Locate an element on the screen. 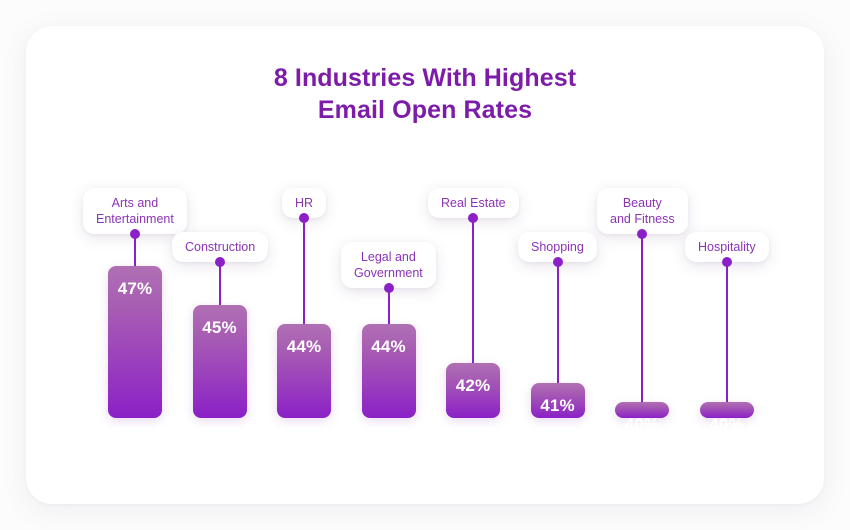 This screenshot has height=530, width=850. bar-category-label-line: Construction is located at coordinates (220, 247).